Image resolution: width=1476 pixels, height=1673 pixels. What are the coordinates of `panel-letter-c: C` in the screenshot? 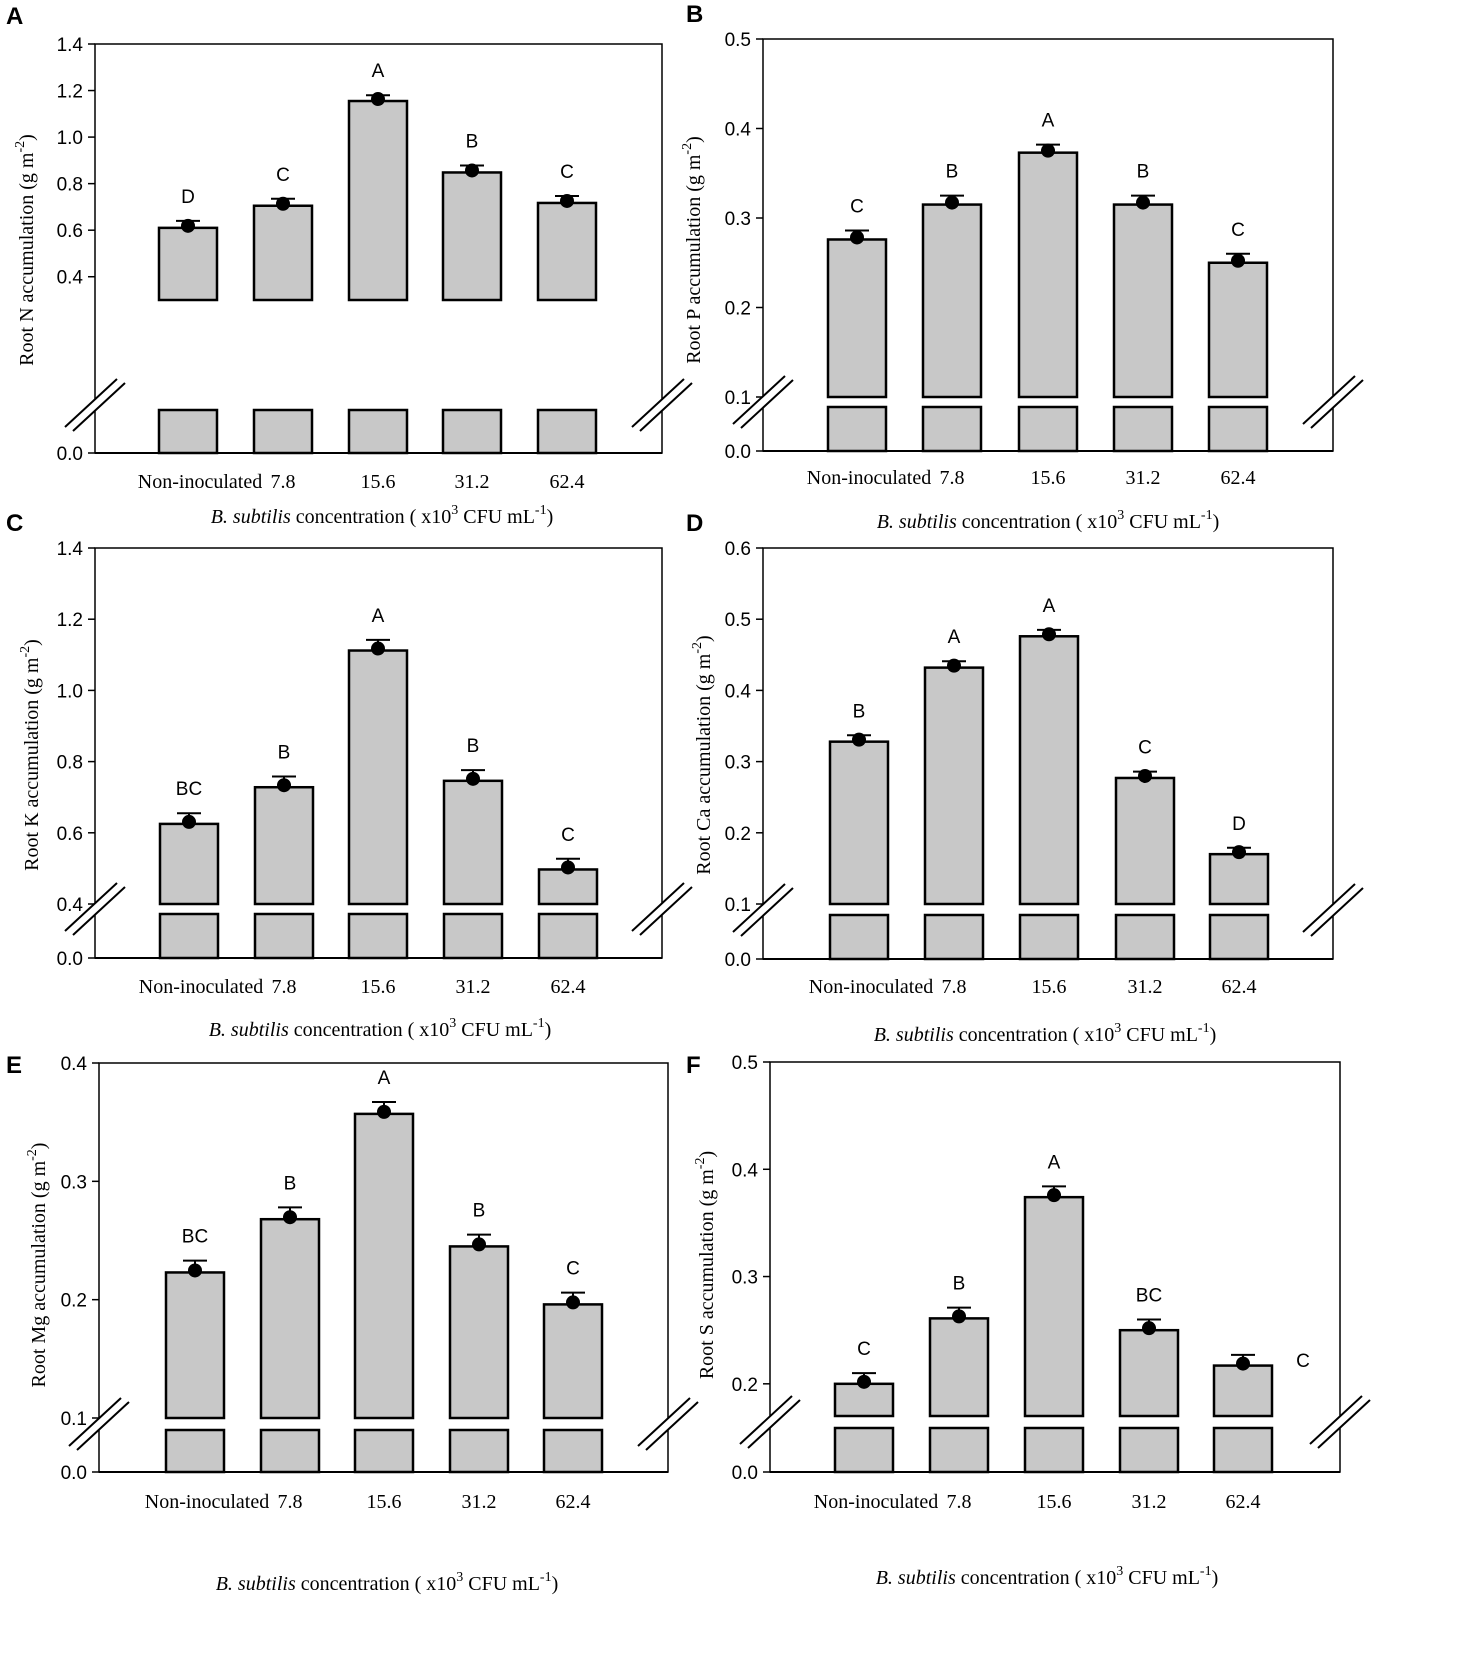 It's located at (14, 523).